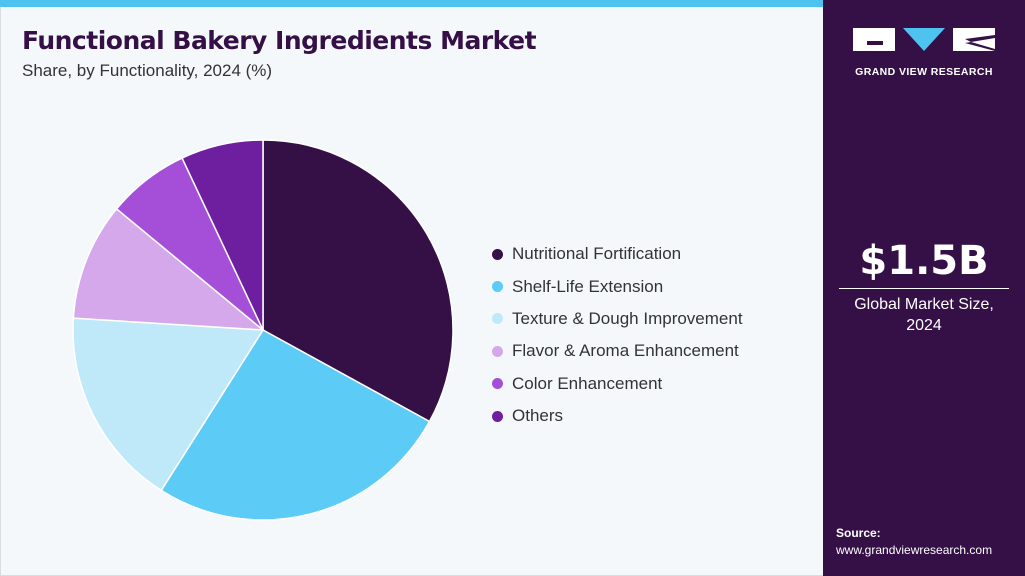 This screenshot has width=1025, height=576. I want to click on legend-label: Shelf-Life Extension, so click(588, 286).